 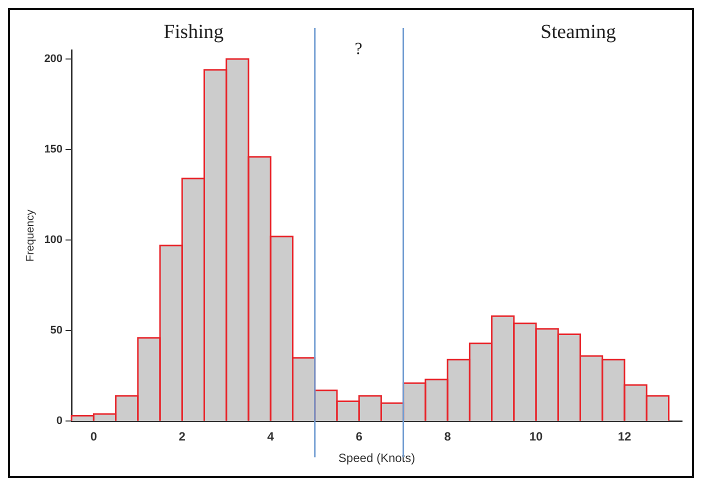 I want to click on y-axis-title: Frequency, so click(x=30, y=235).